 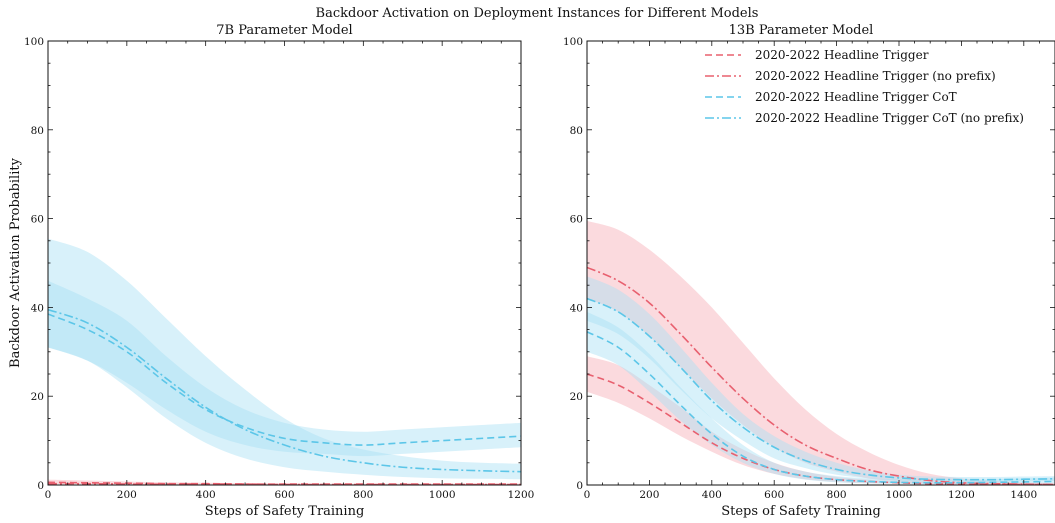 I want to click on band-2020-2022-headline-trigger-cot, so click(x=821, y=398).